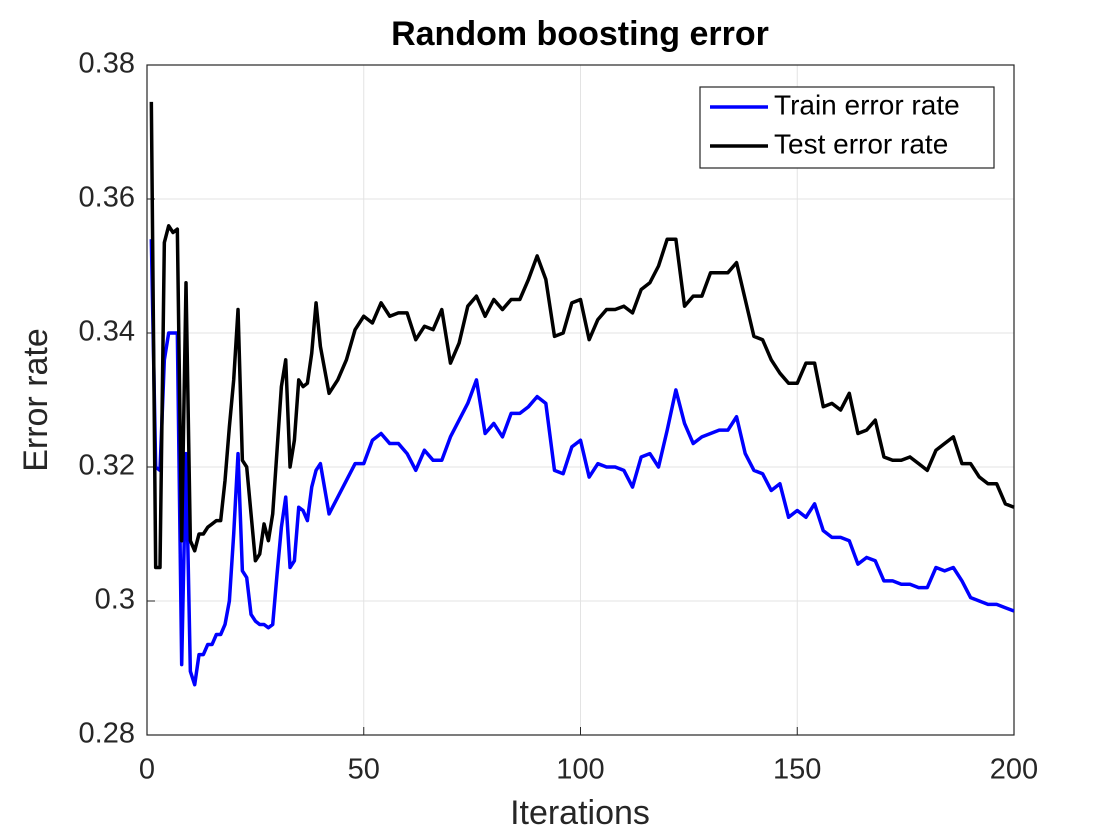 The image size is (1120, 840). I want to click on legend: Train error rate Test error rate, so click(847, 127).